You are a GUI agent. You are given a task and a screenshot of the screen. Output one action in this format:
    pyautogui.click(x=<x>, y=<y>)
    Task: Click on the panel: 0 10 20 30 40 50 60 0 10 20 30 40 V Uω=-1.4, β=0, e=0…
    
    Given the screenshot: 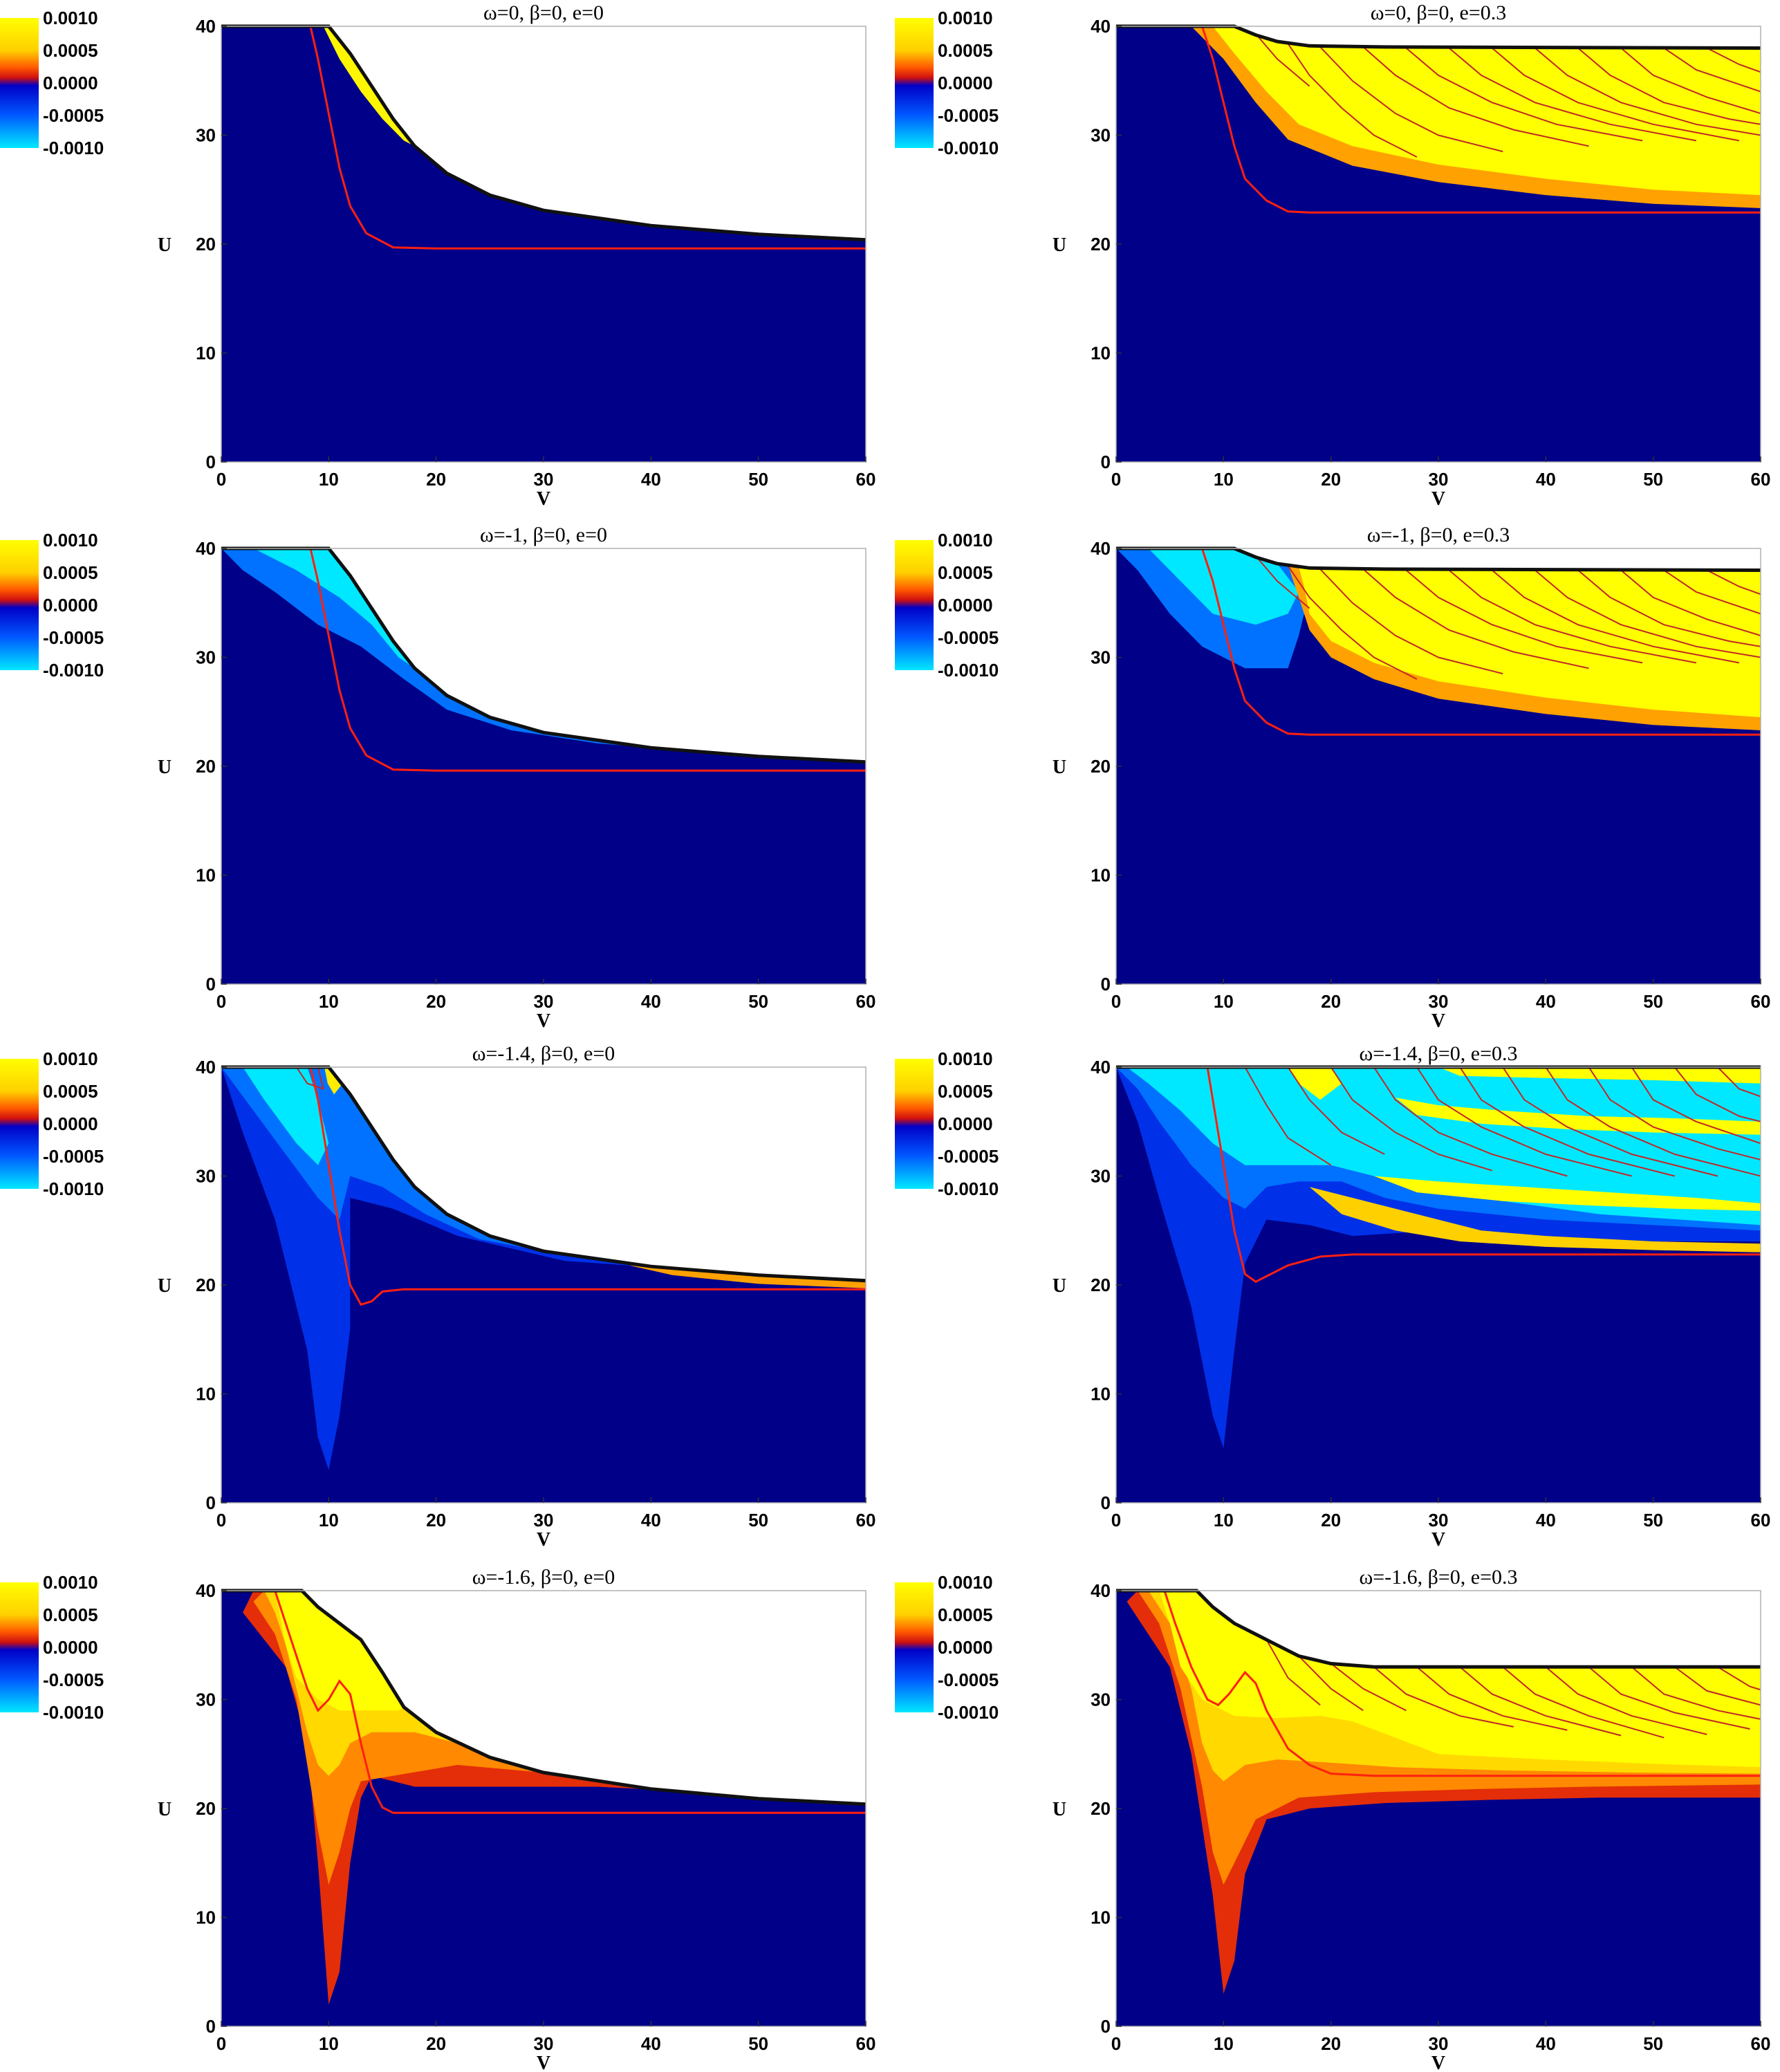 What is the action you would take?
    pyautogui.click(x=1412, y=1296)
    